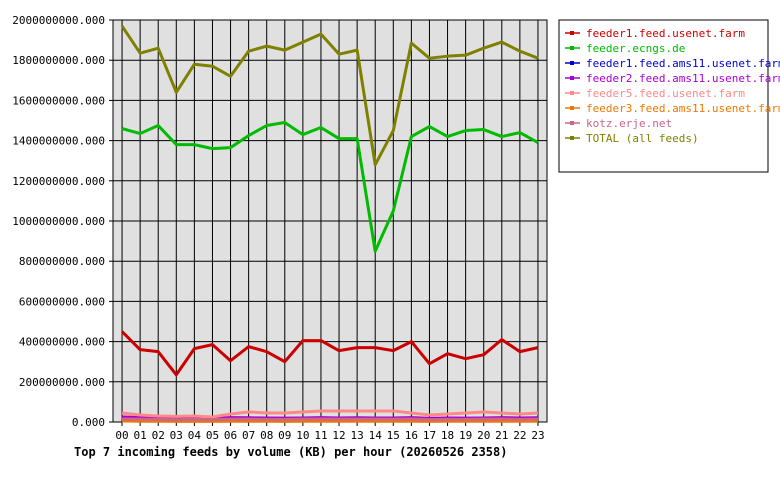 The width and height of the screenshot is (780, 484). Describe the element at coordinates (158, 435) in the screenshot. I see `x-tick-label: 02` at that location.